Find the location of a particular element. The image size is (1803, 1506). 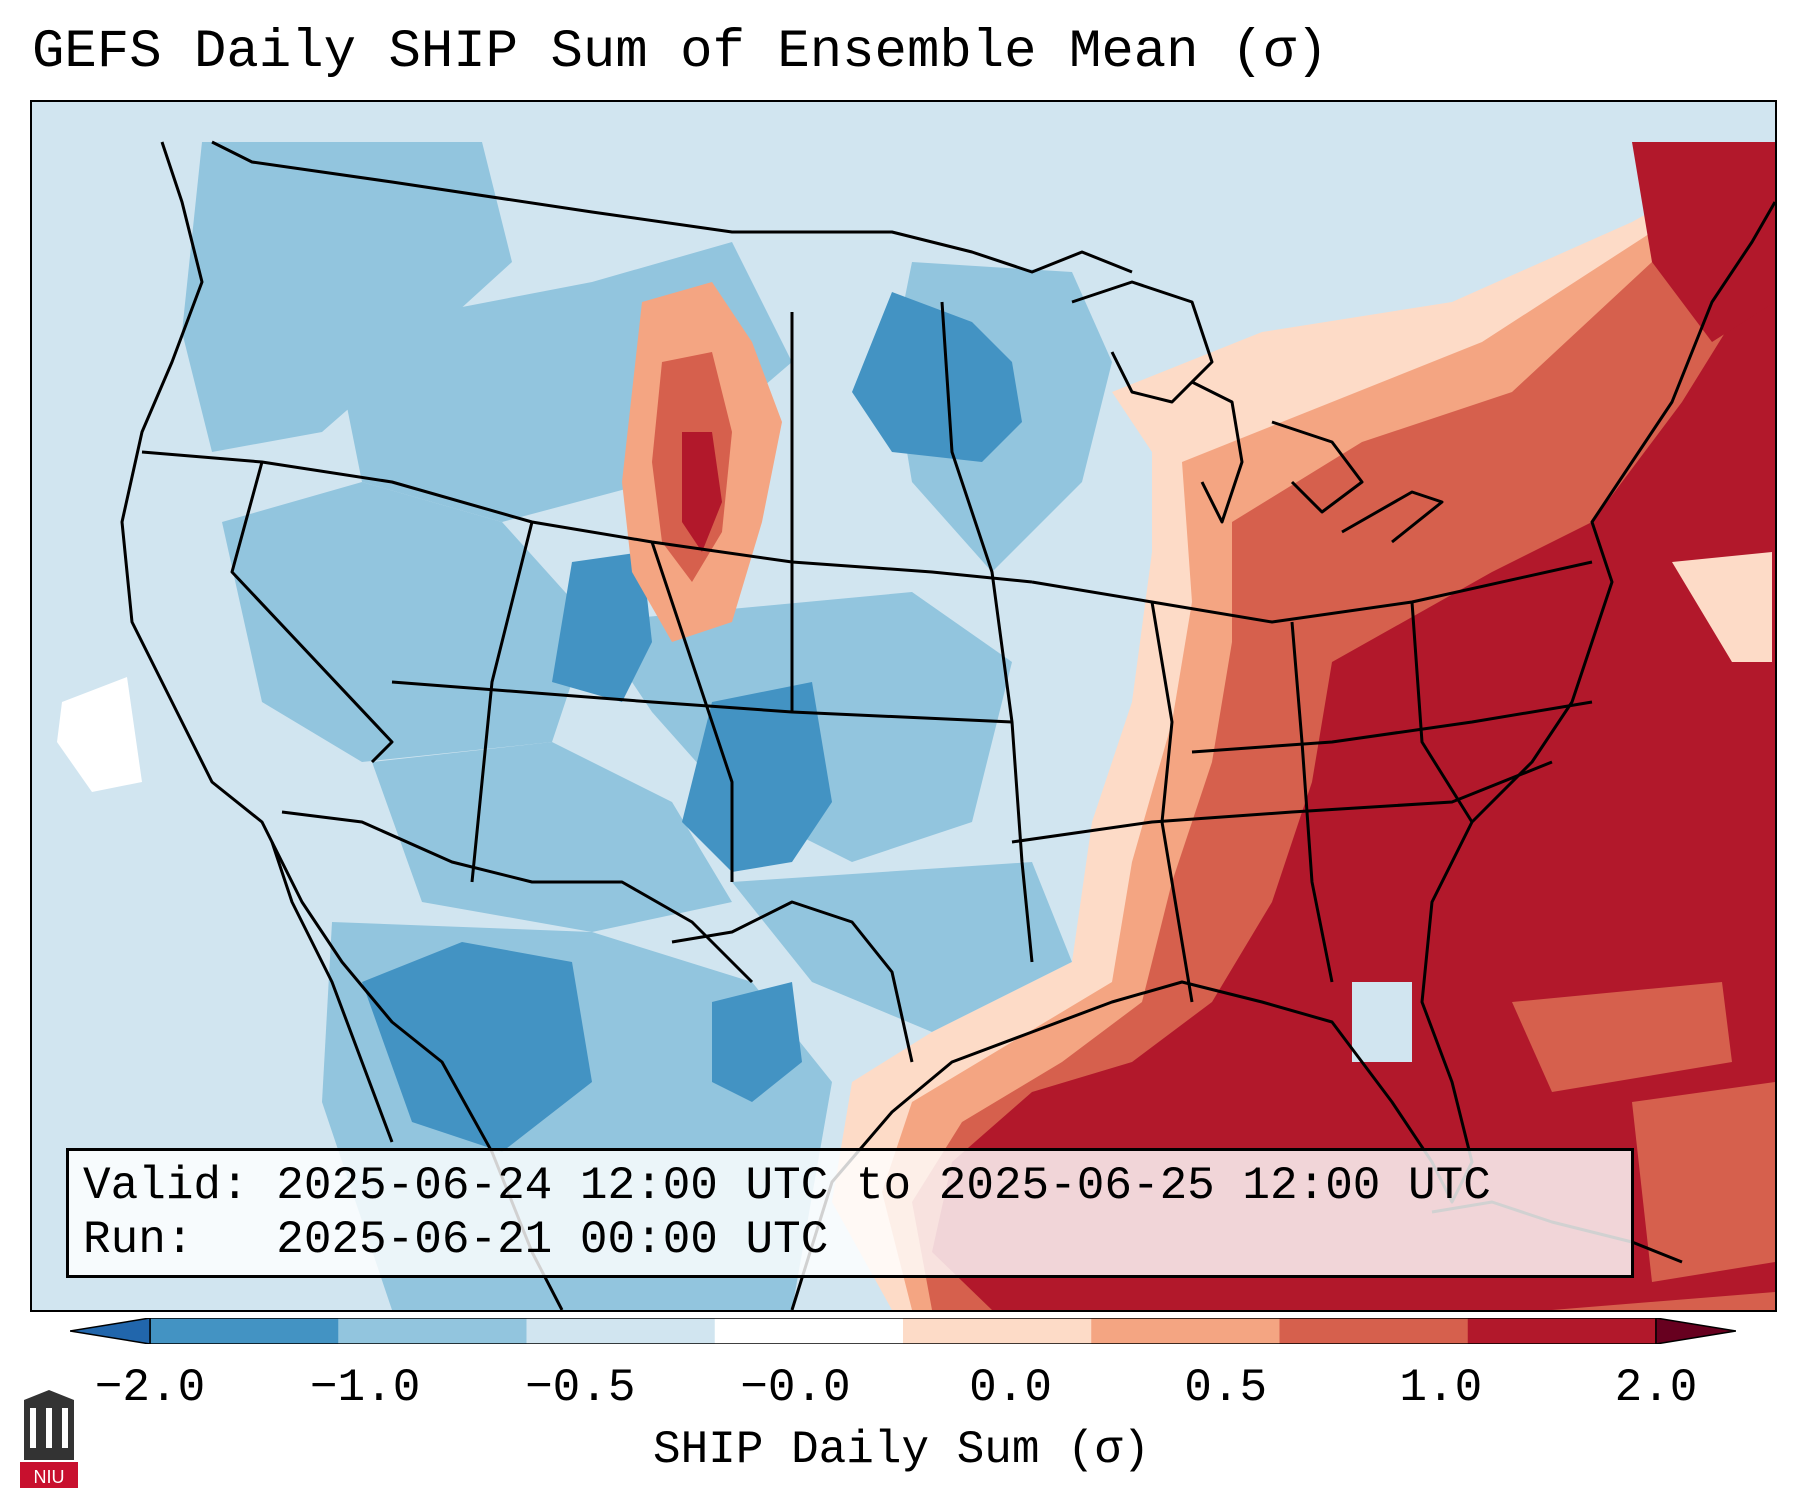

lake-huron is located at coordinates (1317, 467).